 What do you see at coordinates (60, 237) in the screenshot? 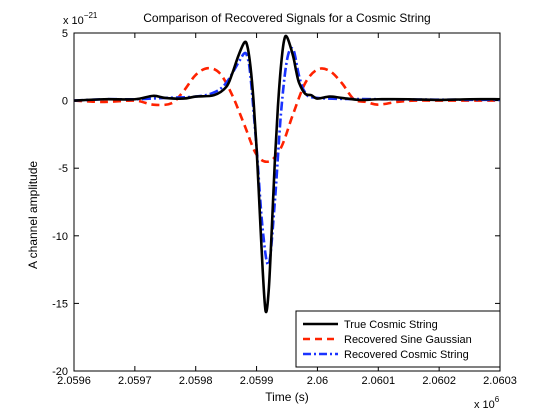
I see `y-tick-label: -10` at bounding box center [60, 237].